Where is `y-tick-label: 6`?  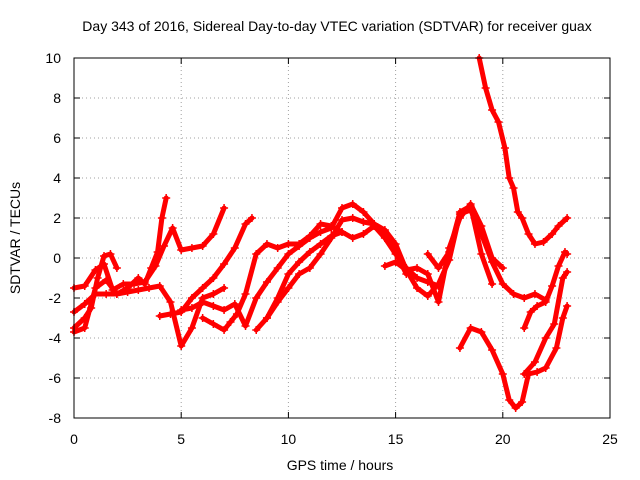 y-tick-label: 6 is located at coordinates (57, 138).